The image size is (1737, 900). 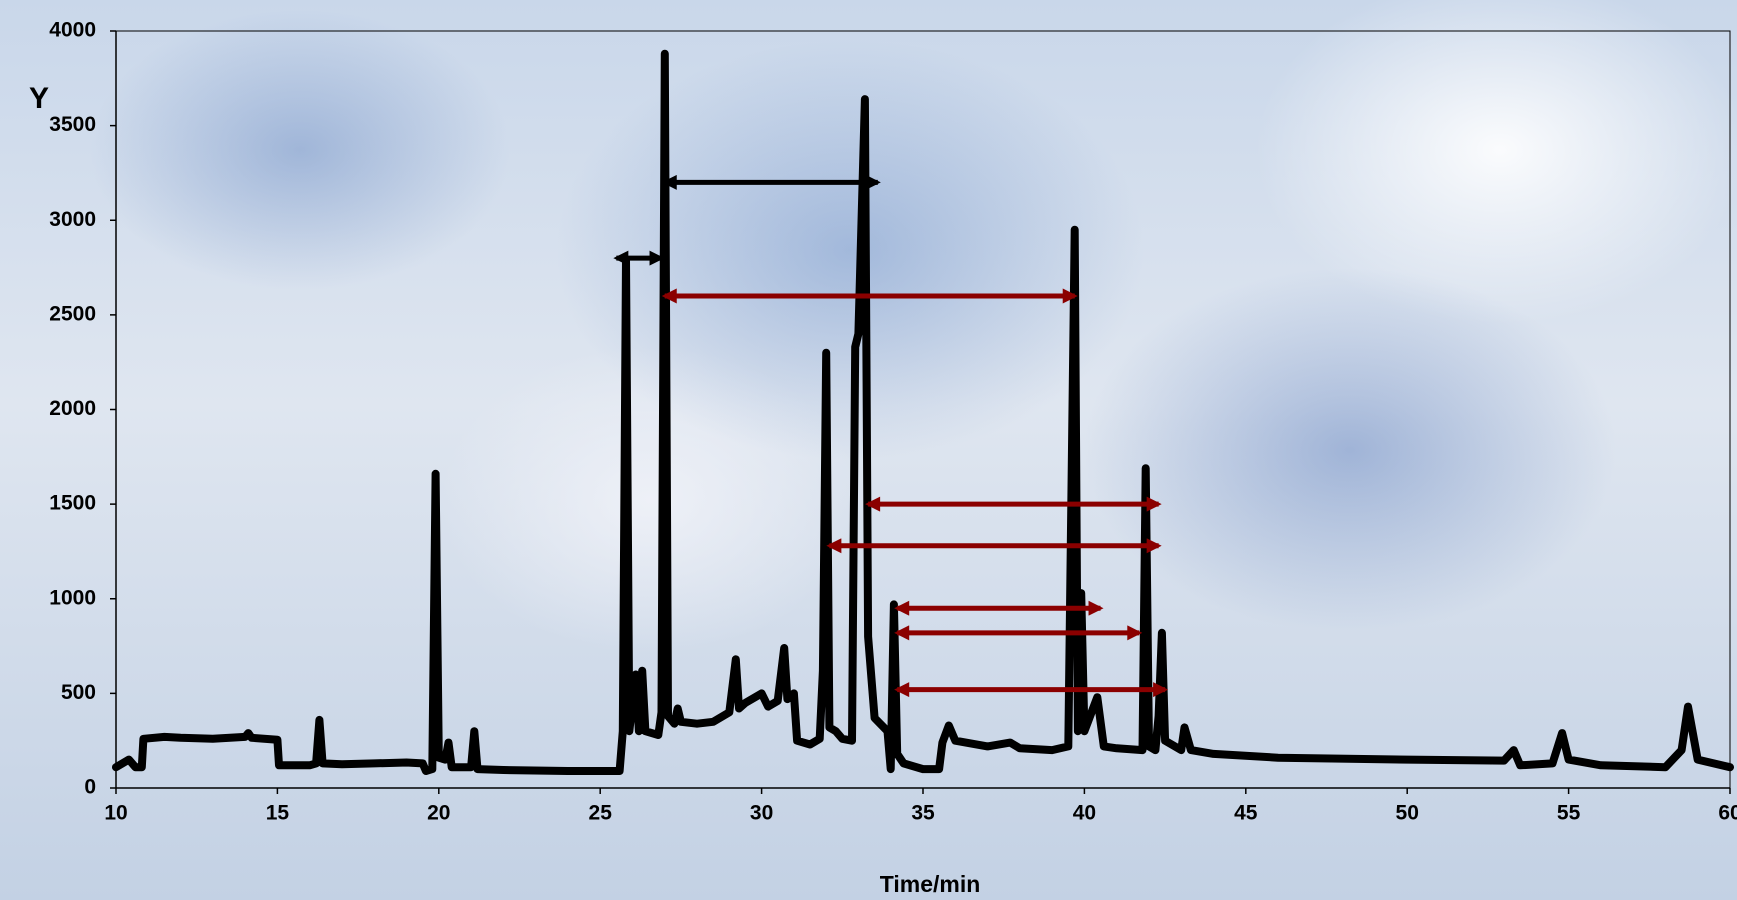 What do you see at coordinates (72, 597) in the screenshot?
I see `y-tick-label: 1000` at bounding box center [72, 597].